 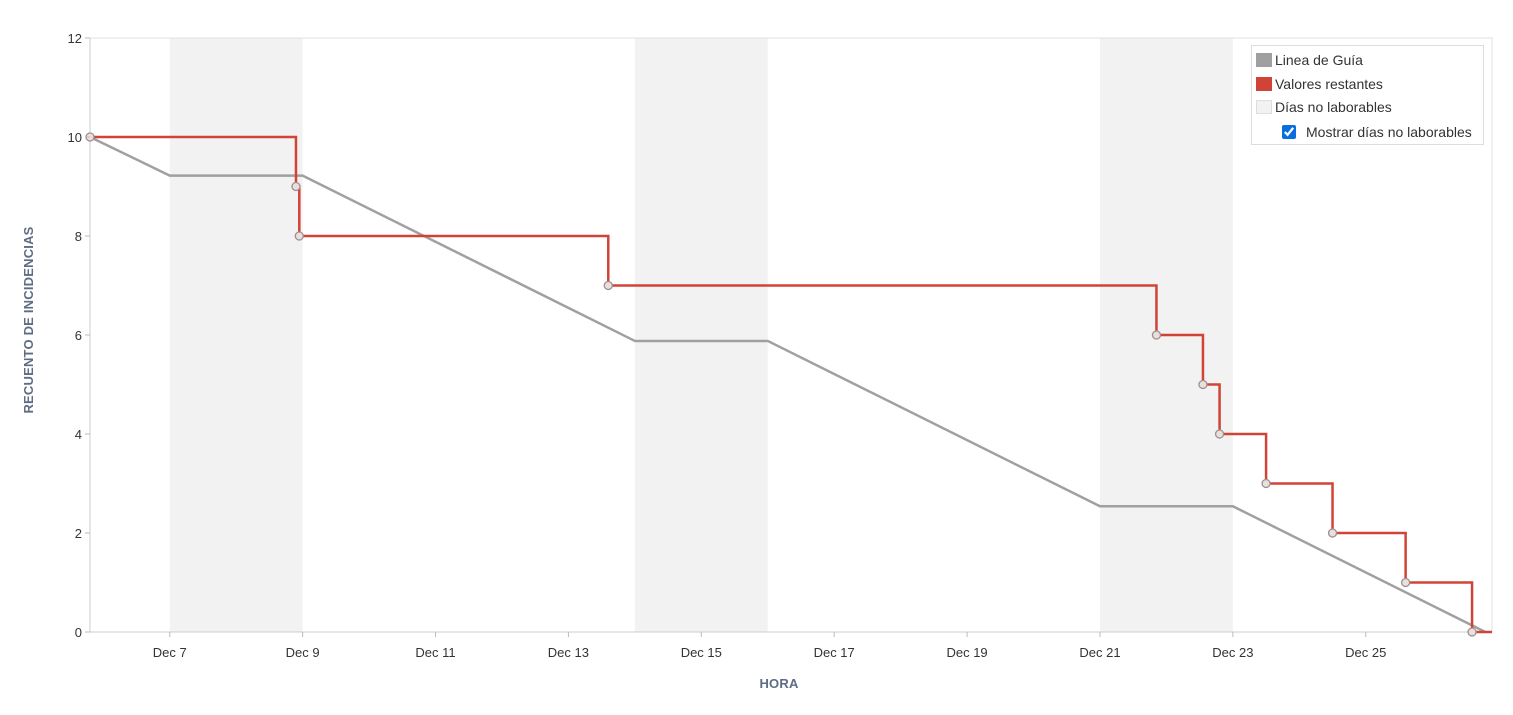 What do you see at coordinates (78, 533) in the screenshot?
I see `y-tick-label: 2` at bounding box center [78, 533].